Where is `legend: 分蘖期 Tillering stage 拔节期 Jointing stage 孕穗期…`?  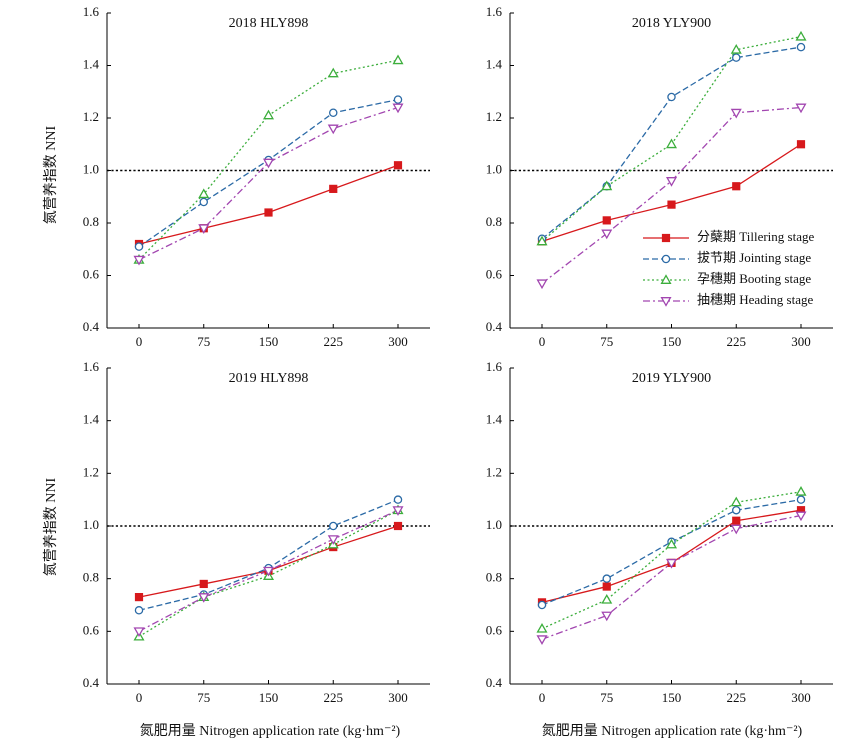
legend: 分蘖期 Tillering stage 拔节期 Jointing stage 孕穗期… is located at coordinates (728, 268).